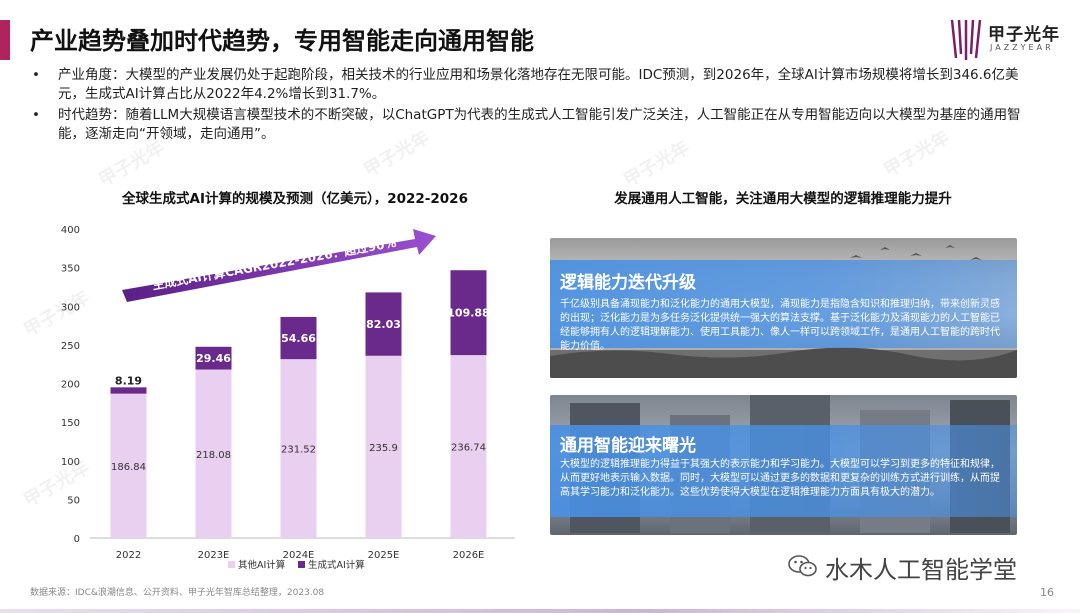 This screenshot has width=1080, height=613. Describe the element at coordinates (295, 199) in the screenshot. I see `chart-title: 全球生成式AI计算的规模及预测（亿美元），2022-2026` at that location.